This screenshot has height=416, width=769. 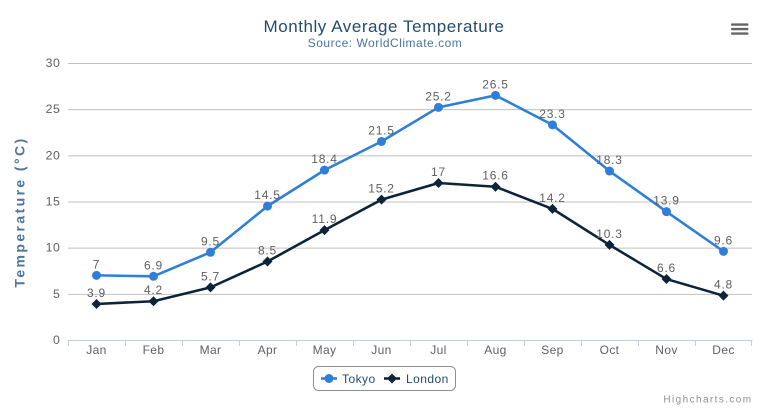 What do you see at coordinates (325, 219) in the screenshot?
I see `svg-text: 11.9` at bounding box center [325, 219].